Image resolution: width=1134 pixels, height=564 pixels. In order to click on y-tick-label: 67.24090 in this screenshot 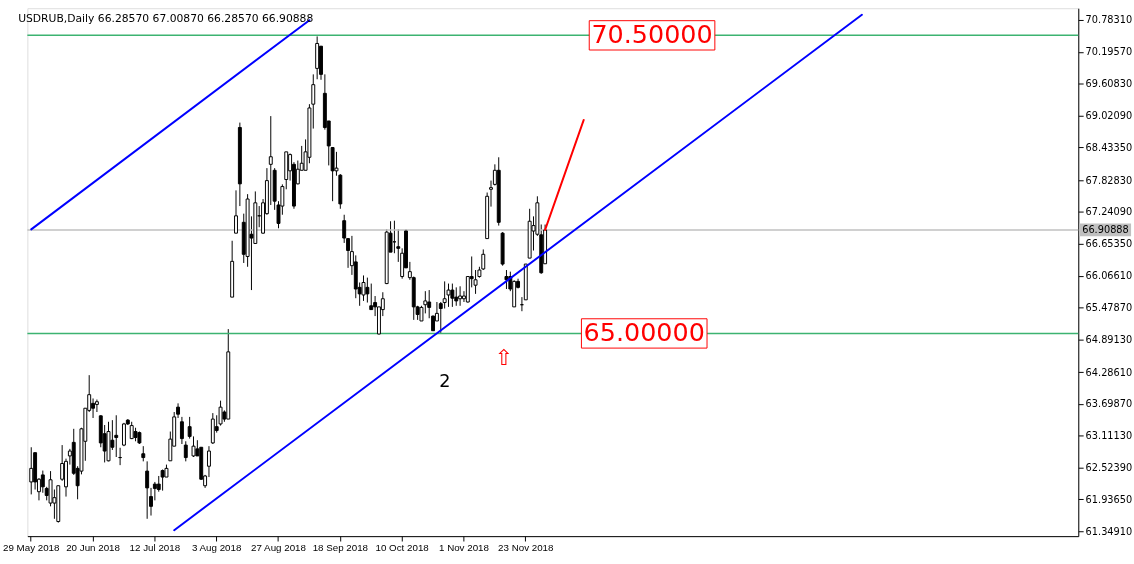, I will do `click(1109, 212)`.